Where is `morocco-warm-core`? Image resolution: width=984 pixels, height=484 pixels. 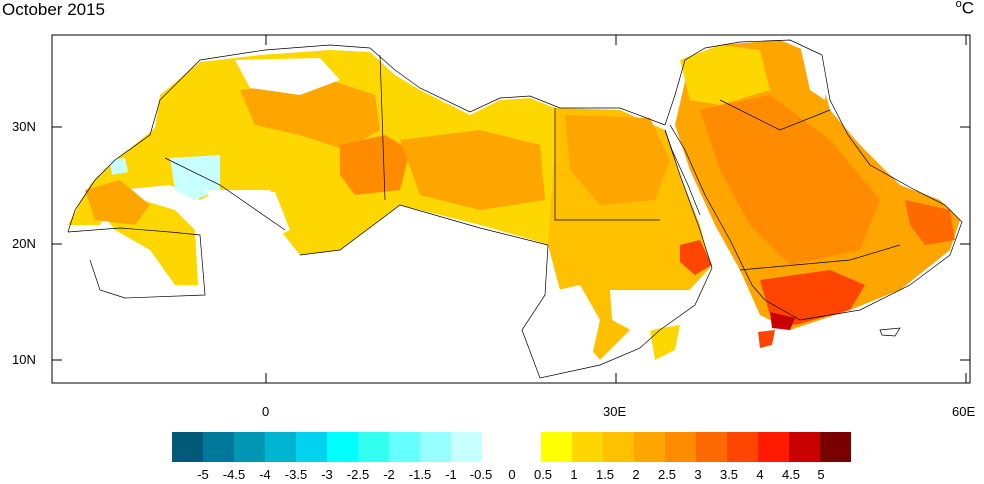 morocco-warm-core is located at coordinates (117, 202).